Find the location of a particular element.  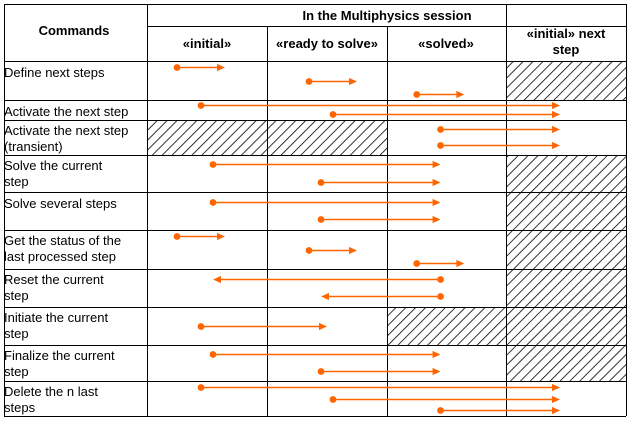

command-label: Initiate the current is located at coordinates (56, 317).